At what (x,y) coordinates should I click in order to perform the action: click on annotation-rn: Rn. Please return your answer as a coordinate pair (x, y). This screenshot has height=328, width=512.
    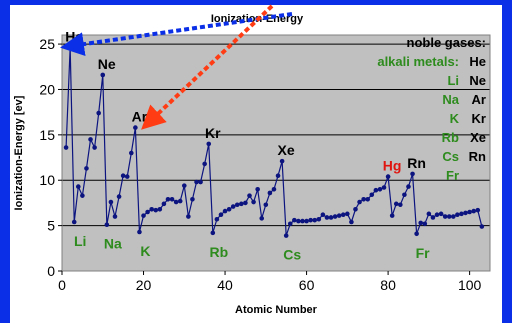
    Looking at the image, I should click on (416, 163).